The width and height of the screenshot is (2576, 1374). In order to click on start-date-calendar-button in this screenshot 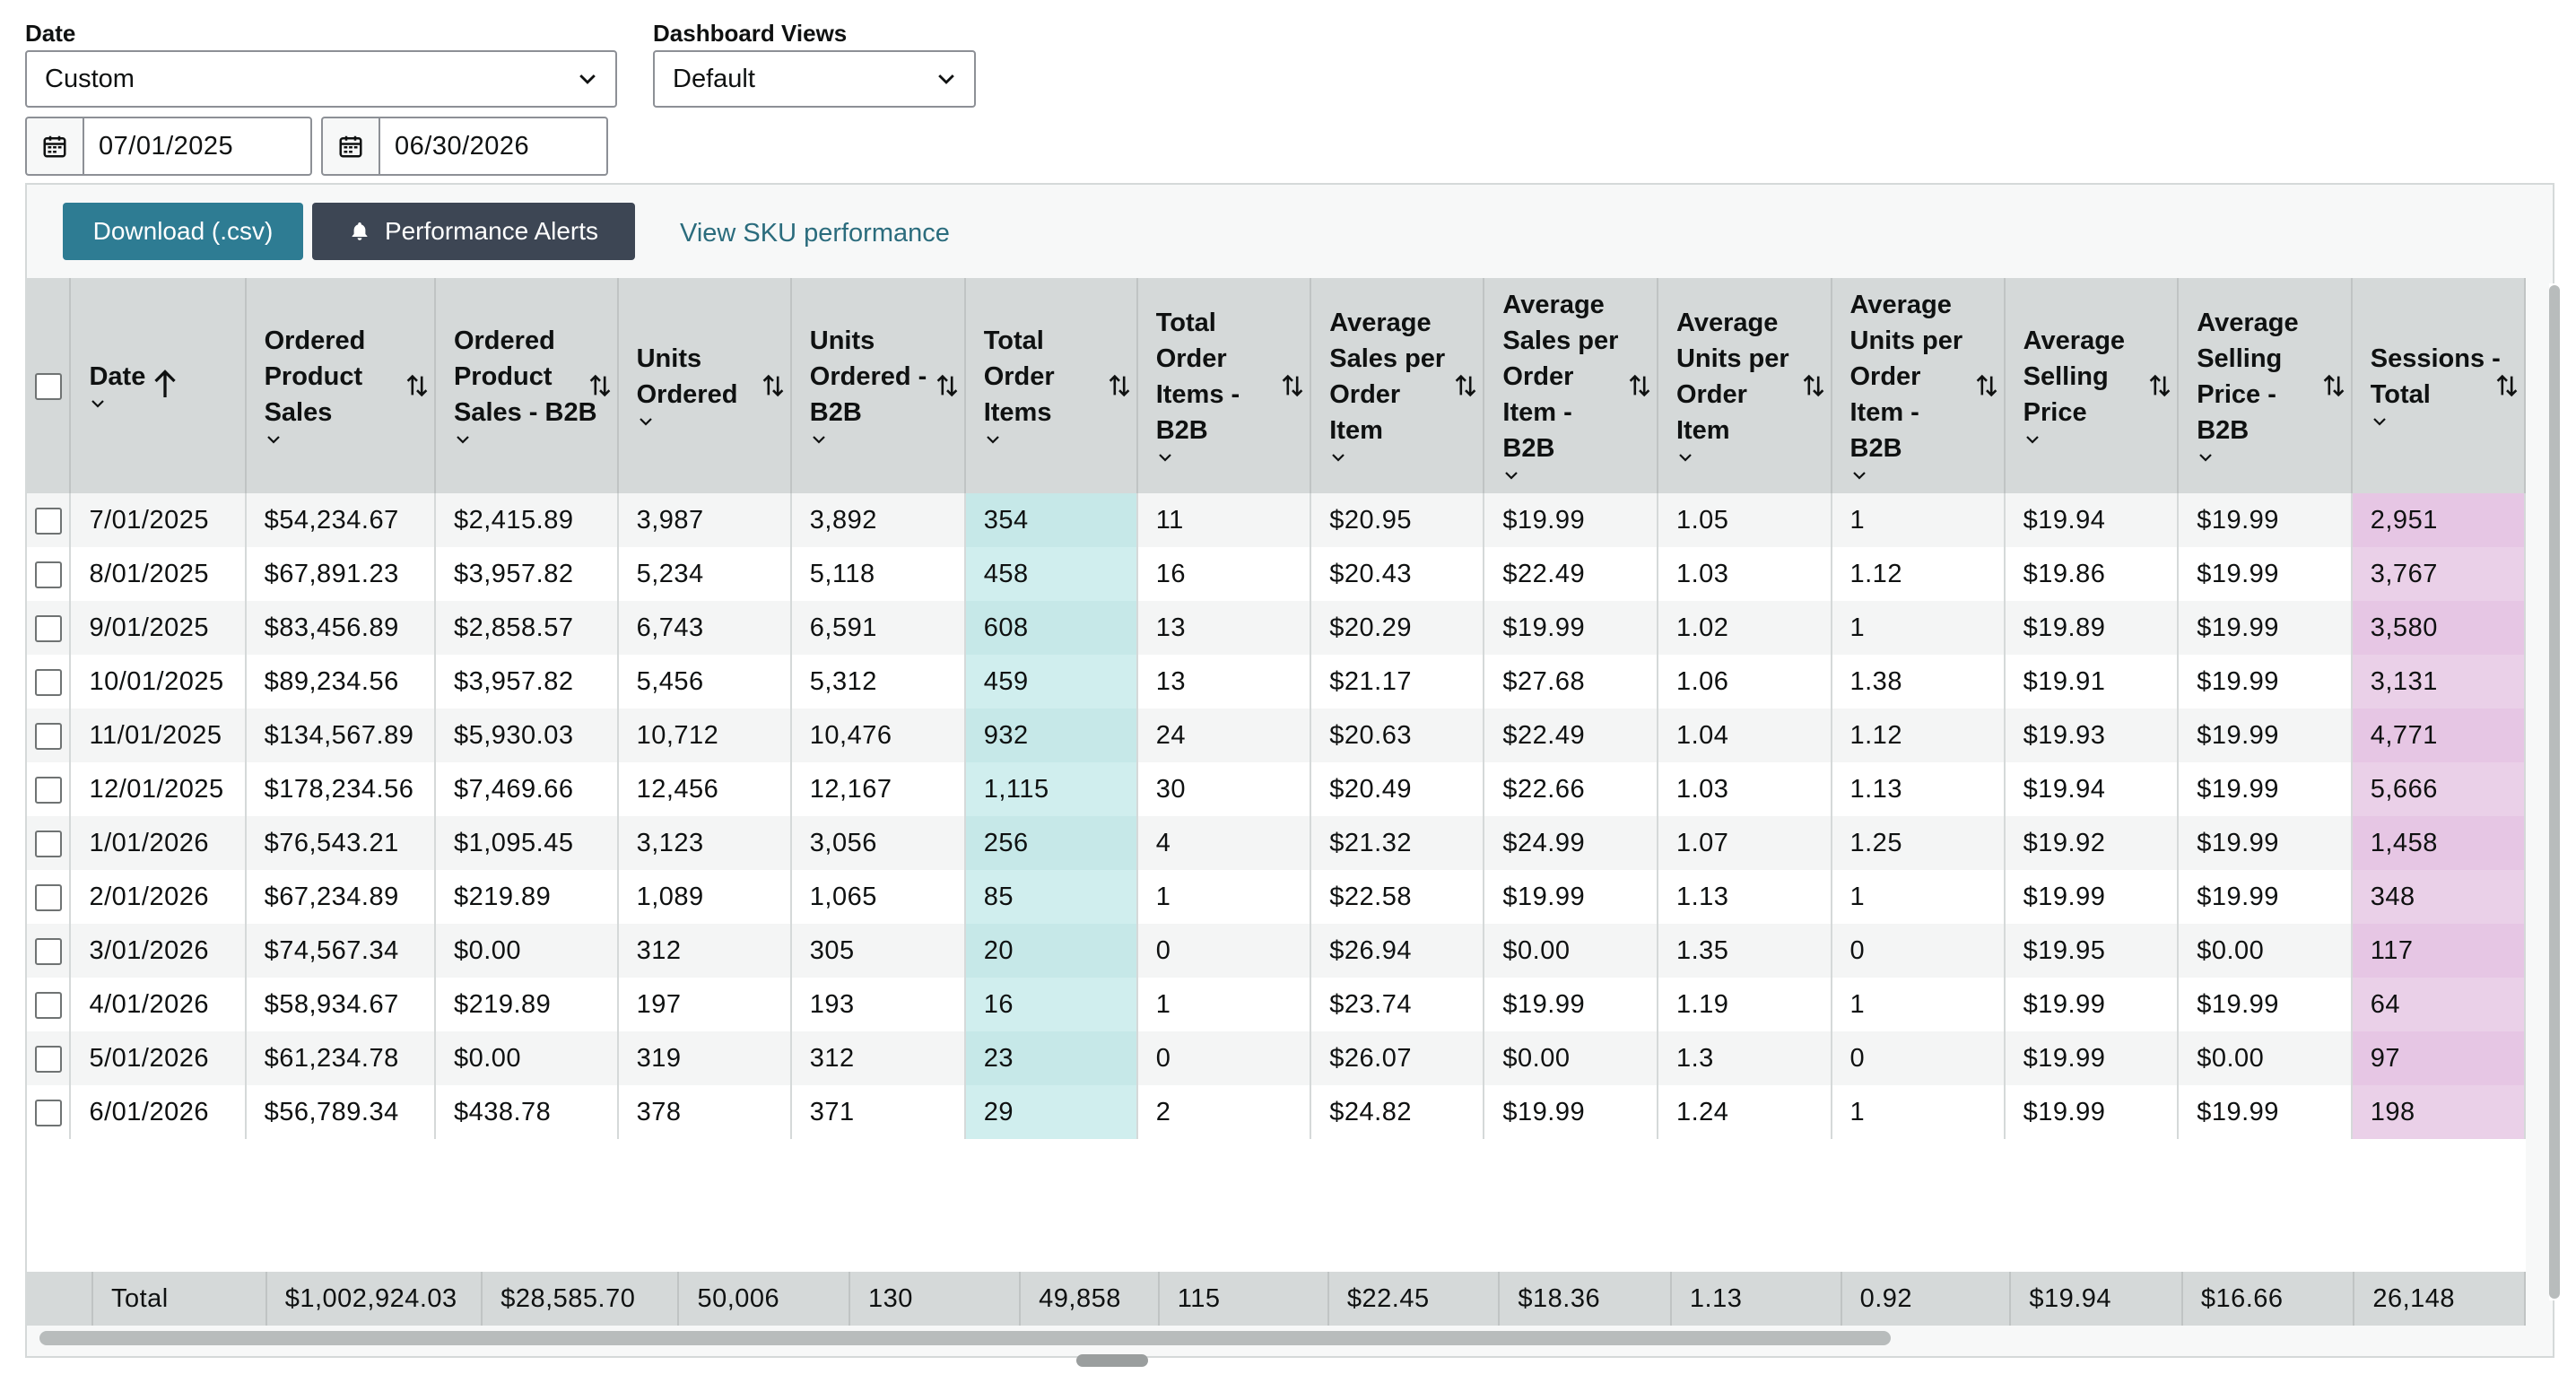, I will do `click(54, 146)`.